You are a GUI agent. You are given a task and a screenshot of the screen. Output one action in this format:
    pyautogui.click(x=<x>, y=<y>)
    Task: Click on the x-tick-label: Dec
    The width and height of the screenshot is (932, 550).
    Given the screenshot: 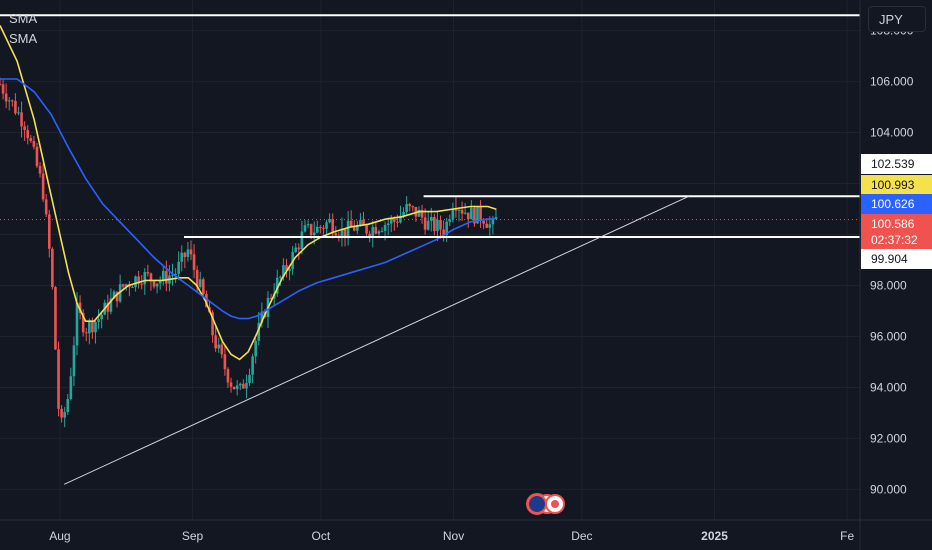 What is the action you would take?
    pyautogui.click(x=581, y=536)
    